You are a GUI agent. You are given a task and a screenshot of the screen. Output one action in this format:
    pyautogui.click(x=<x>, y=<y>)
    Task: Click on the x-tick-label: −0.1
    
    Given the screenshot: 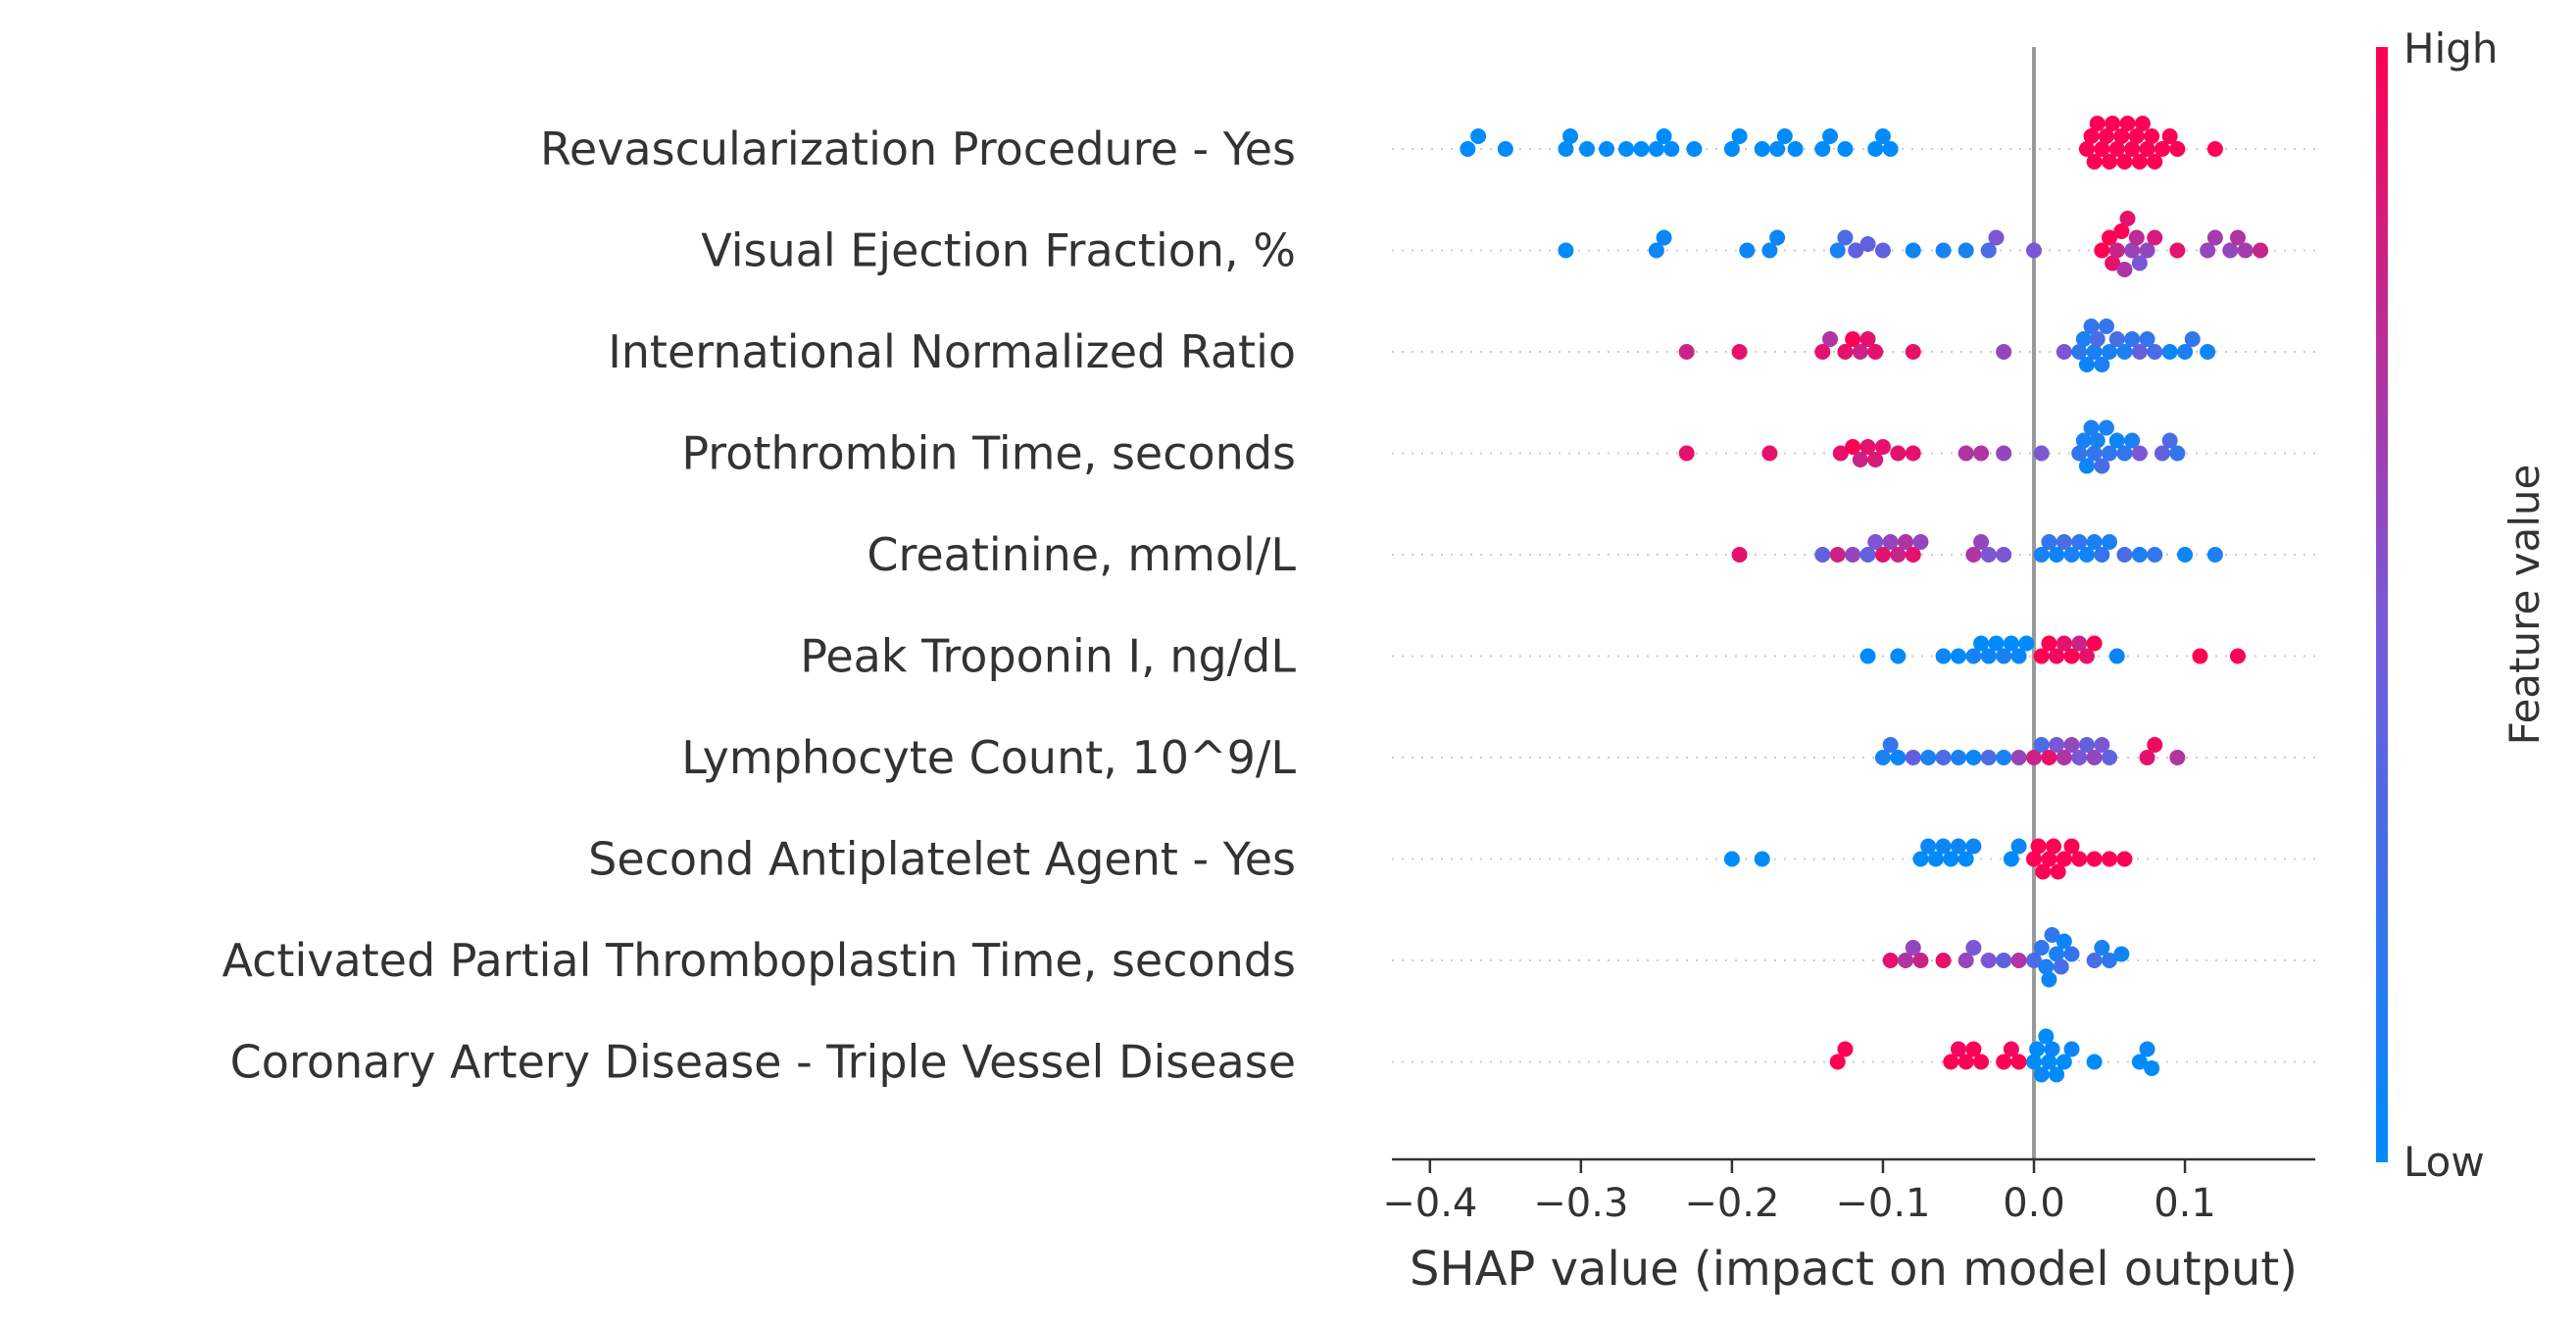 What is the action you would take?
    pyautogui.click(x=1882, y=1203)
    